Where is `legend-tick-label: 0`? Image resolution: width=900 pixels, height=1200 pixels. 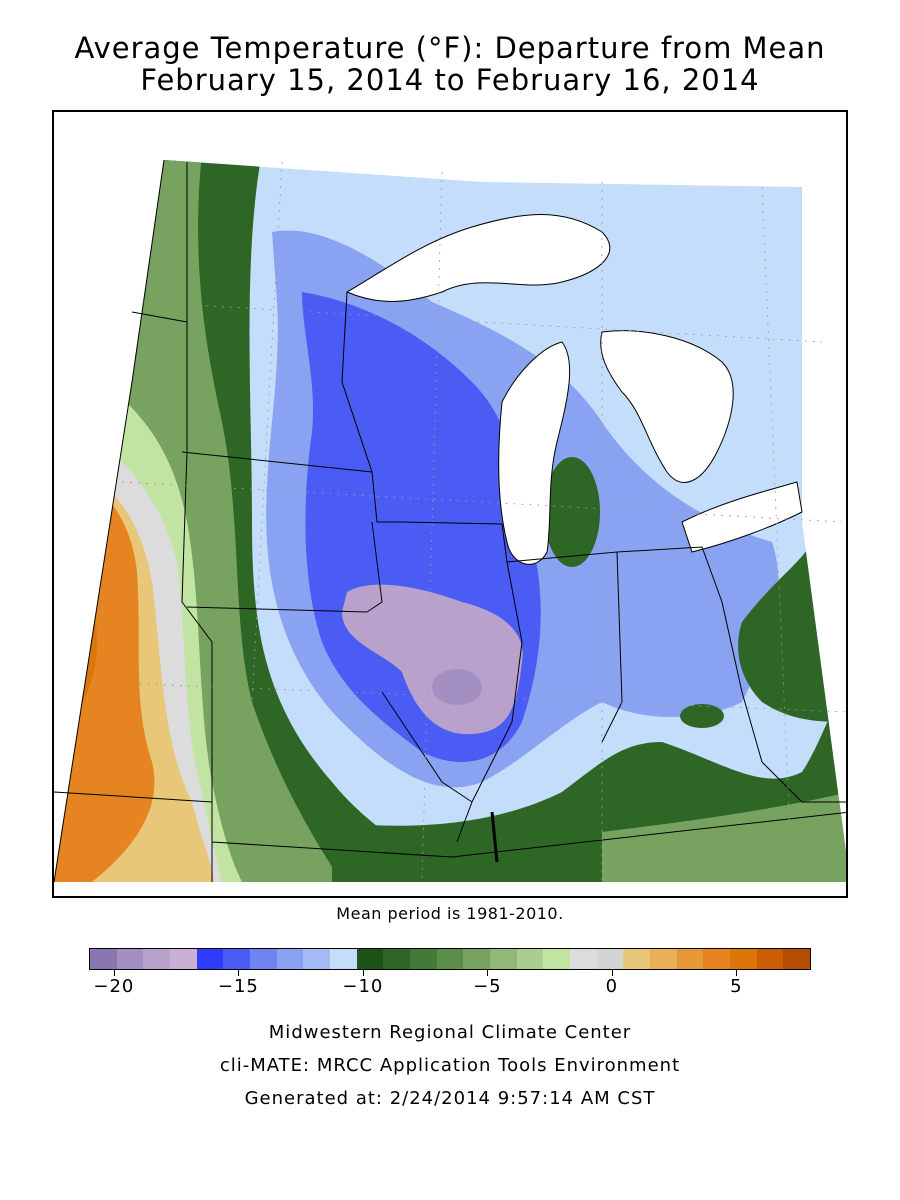
legend-tick-label: 0 is located at coordinates (612, 986).